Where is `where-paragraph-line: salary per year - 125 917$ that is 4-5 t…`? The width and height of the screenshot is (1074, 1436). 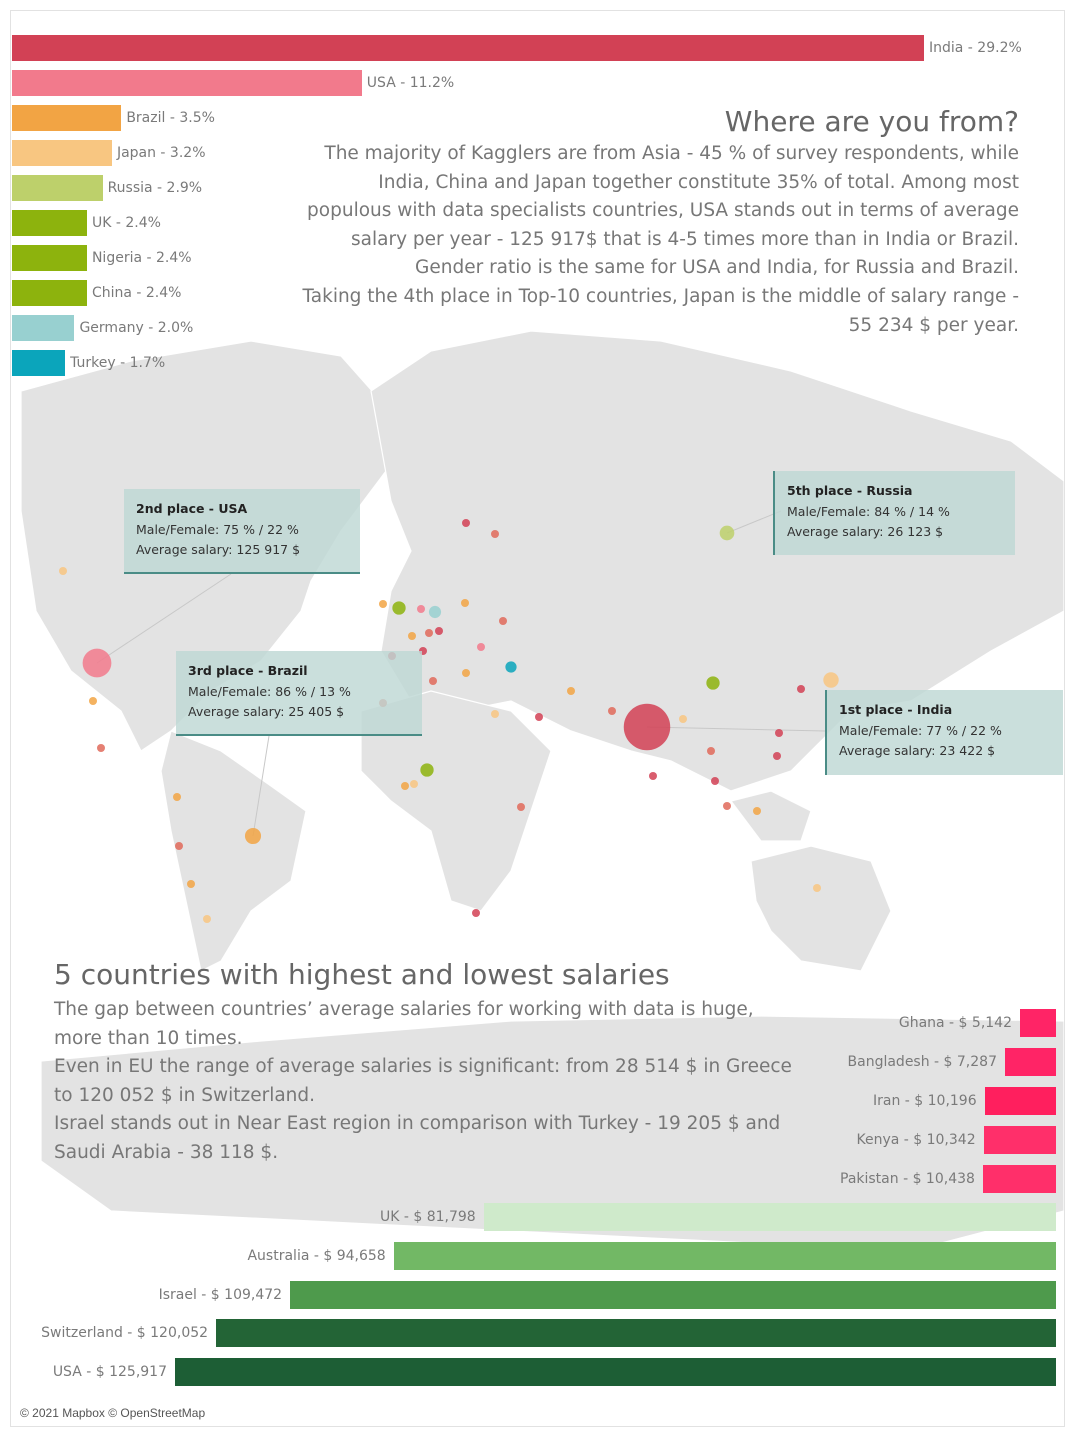
where-paragraph-line: salary per year - 125 917$ that is 4-5 t… is located at coordinates (685, 239).